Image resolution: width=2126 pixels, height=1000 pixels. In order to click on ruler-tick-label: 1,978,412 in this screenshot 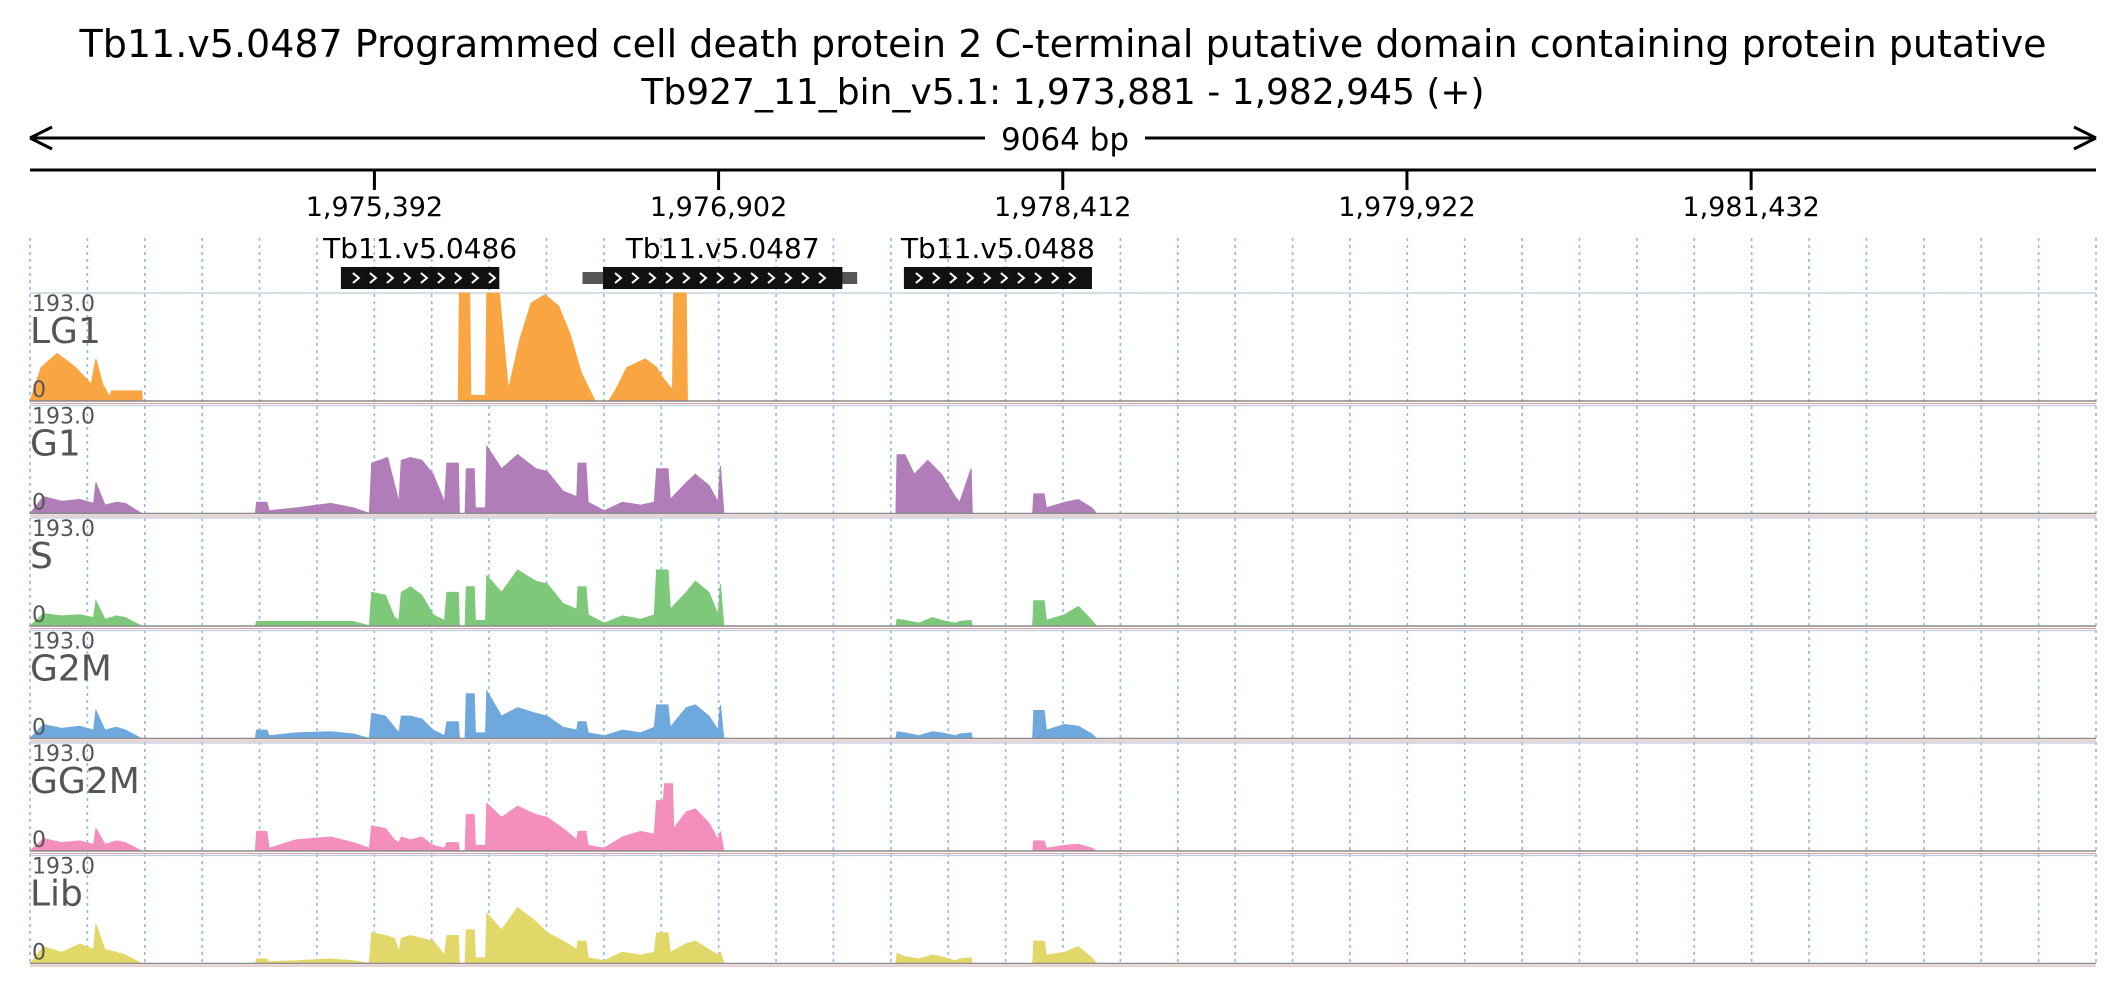, I will do `click(1062, 207)`.